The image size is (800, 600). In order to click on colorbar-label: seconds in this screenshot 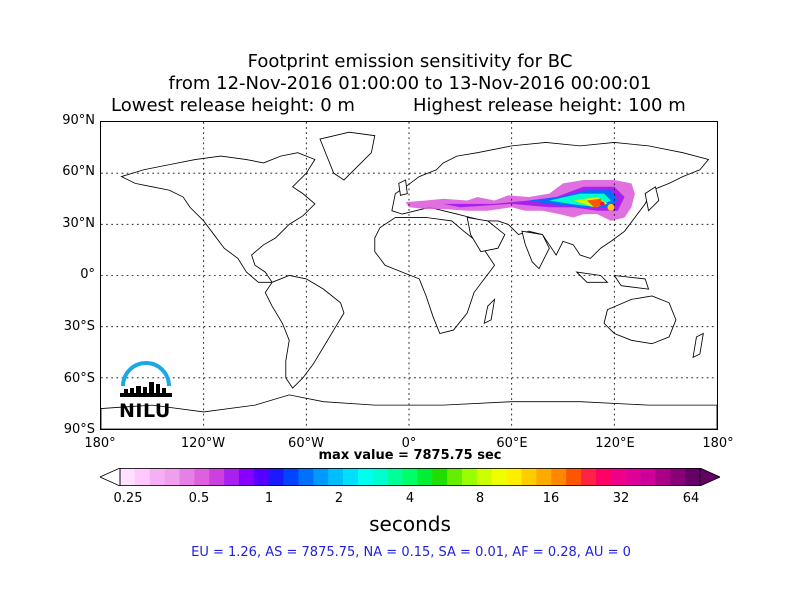, I will do `click(410, 524)`.